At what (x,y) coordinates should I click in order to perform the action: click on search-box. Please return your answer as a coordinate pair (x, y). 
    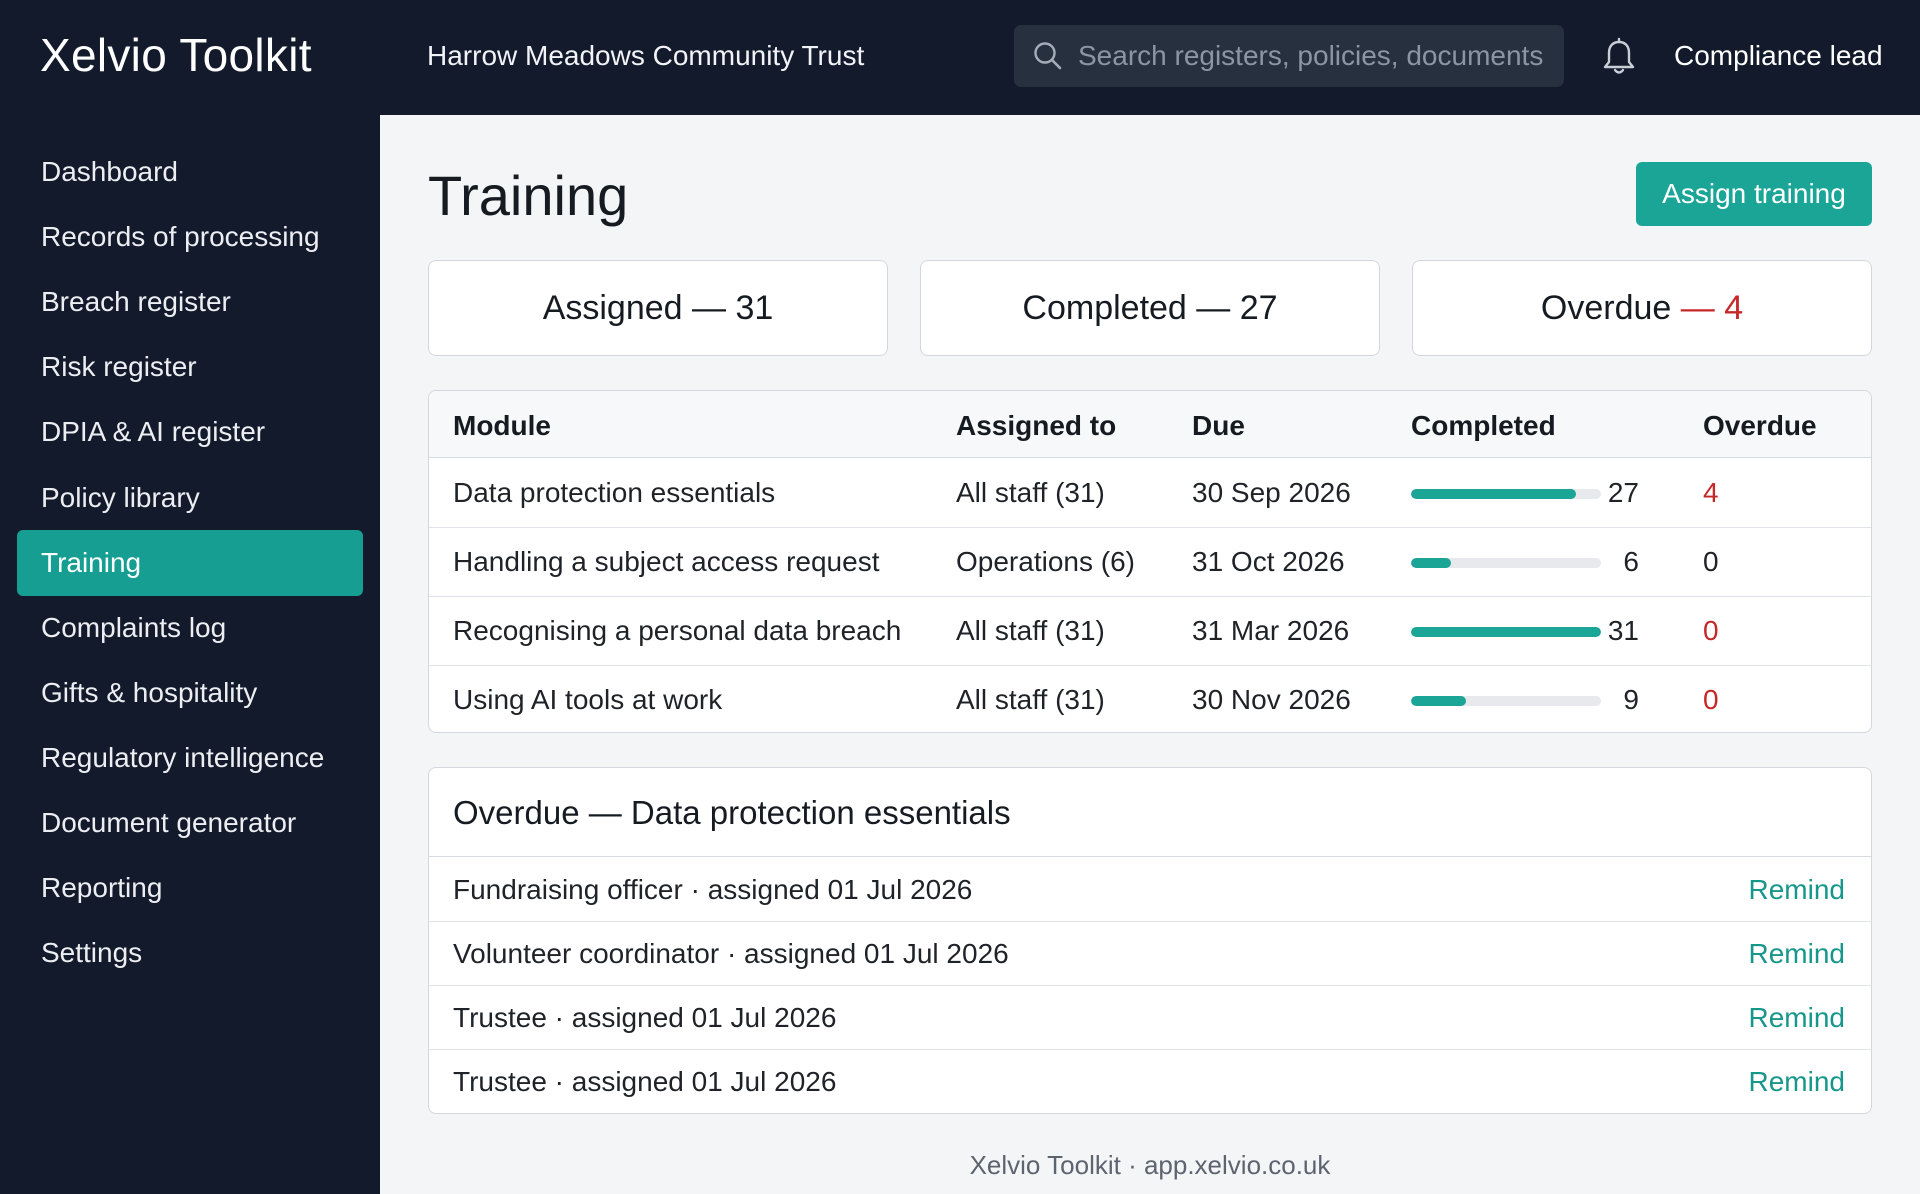
    Looking at the image, I should click on (1289, 56).